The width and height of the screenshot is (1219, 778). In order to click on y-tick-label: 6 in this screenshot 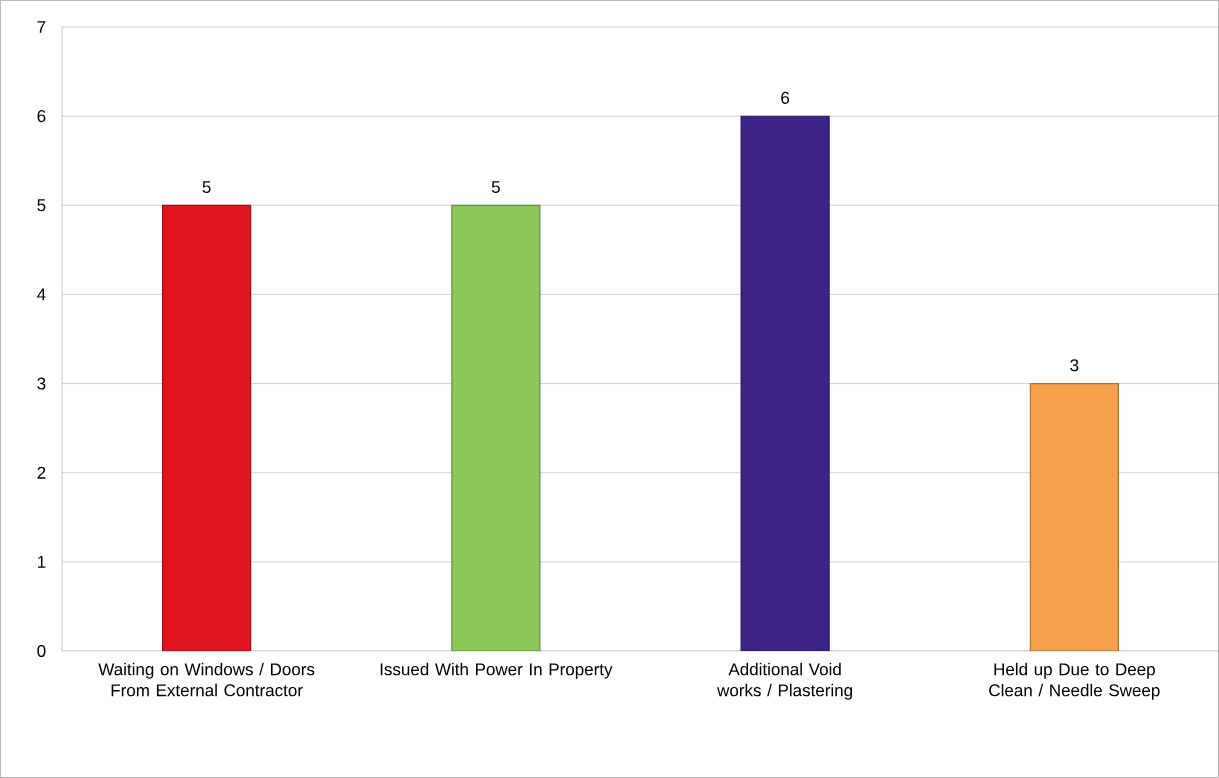, I will do `click(41, 116)`.